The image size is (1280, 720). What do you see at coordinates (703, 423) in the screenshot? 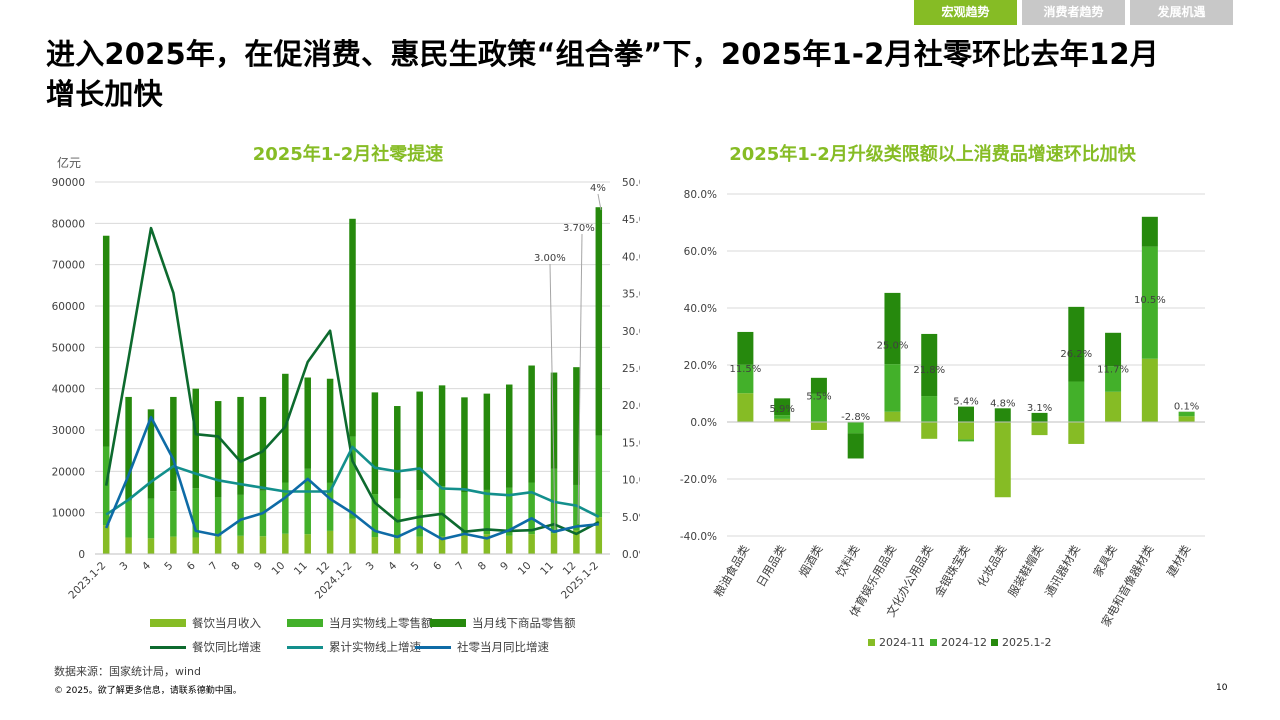
I see `y-tick-label: 0.0%` at bounding box center [703, 423].